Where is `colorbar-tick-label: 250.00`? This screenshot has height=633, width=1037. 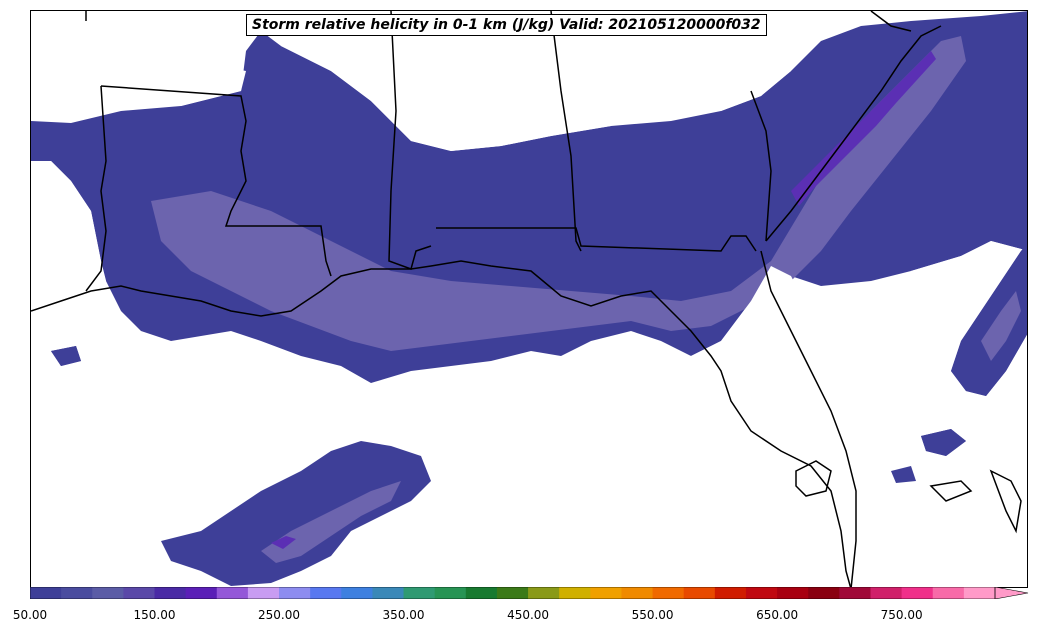 colorbar-tick-label: 250.00 is located at coordinates (279, 615).